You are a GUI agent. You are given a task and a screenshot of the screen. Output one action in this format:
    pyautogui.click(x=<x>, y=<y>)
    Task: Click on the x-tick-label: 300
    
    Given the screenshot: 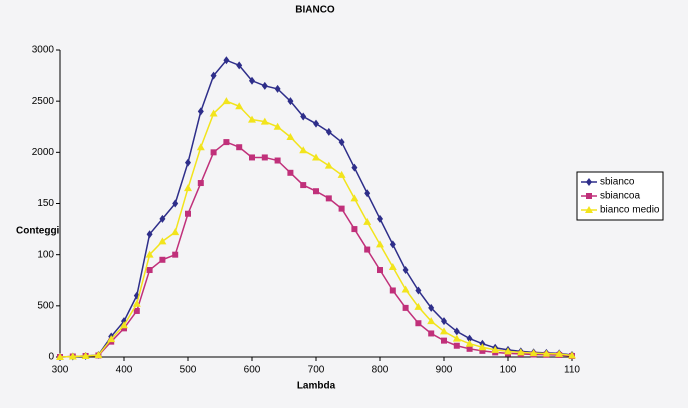 What is the action you would take?
    pyautogui.click(x=60, y=370)
    